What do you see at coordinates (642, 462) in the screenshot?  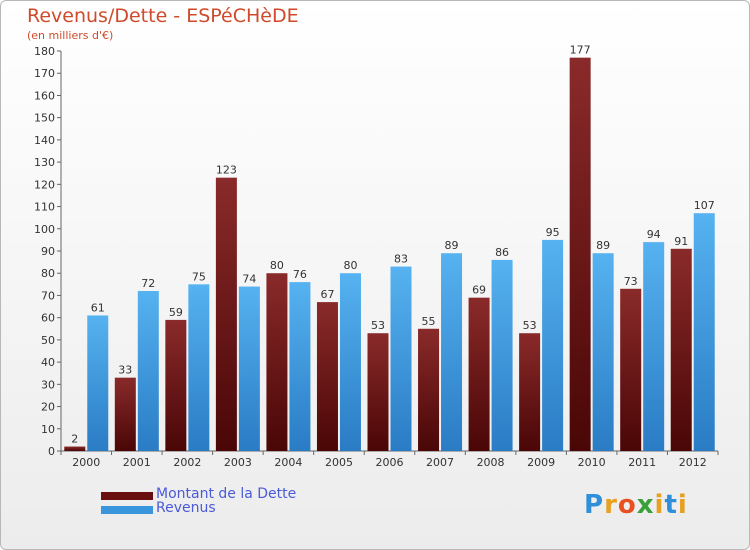 I see `x-tick-label: 2011` at bounding box center [642, 462].